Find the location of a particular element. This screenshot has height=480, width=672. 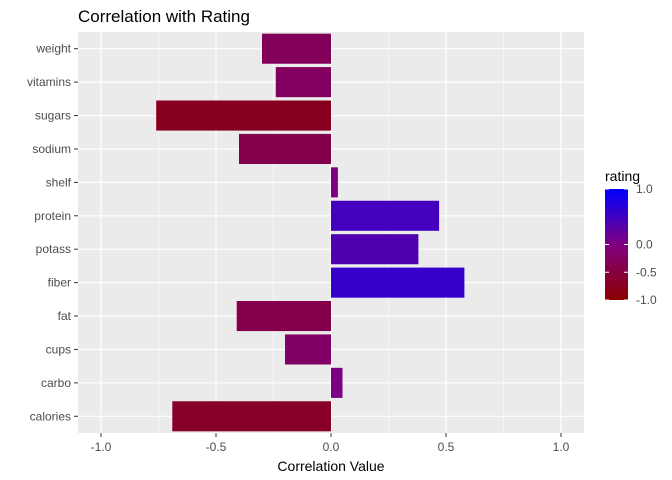

y-tick-label: calories is located at coordinates (50, 416).